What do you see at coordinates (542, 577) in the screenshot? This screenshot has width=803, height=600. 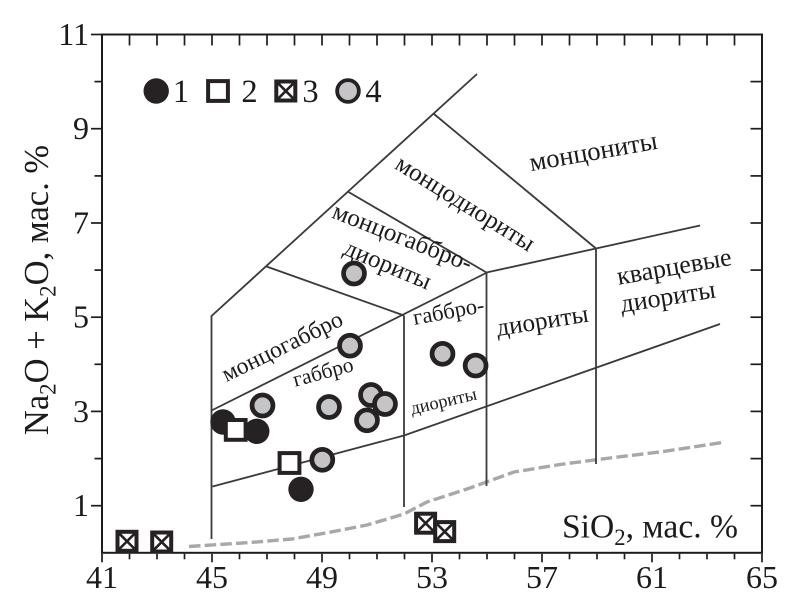 I see `svg-text: 57` at bounding box center [542, 577].